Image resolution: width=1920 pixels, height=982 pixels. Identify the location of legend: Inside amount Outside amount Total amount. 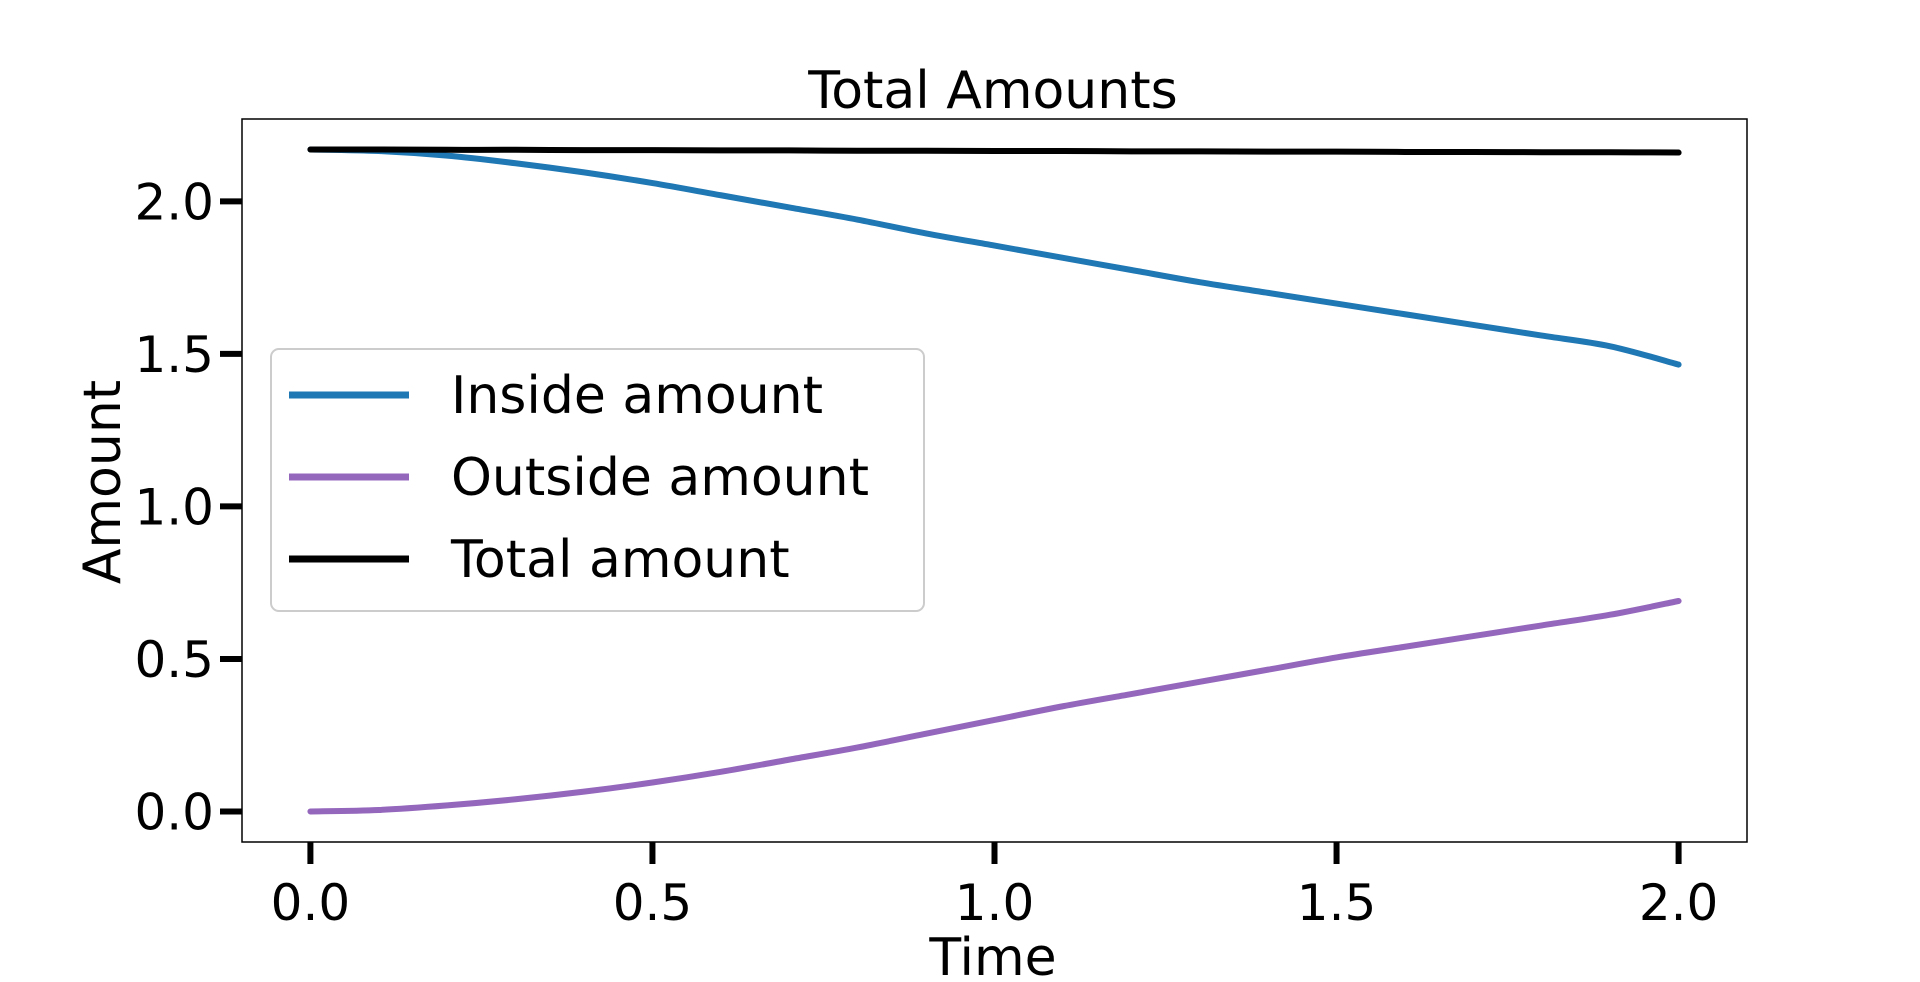
(597, 480).